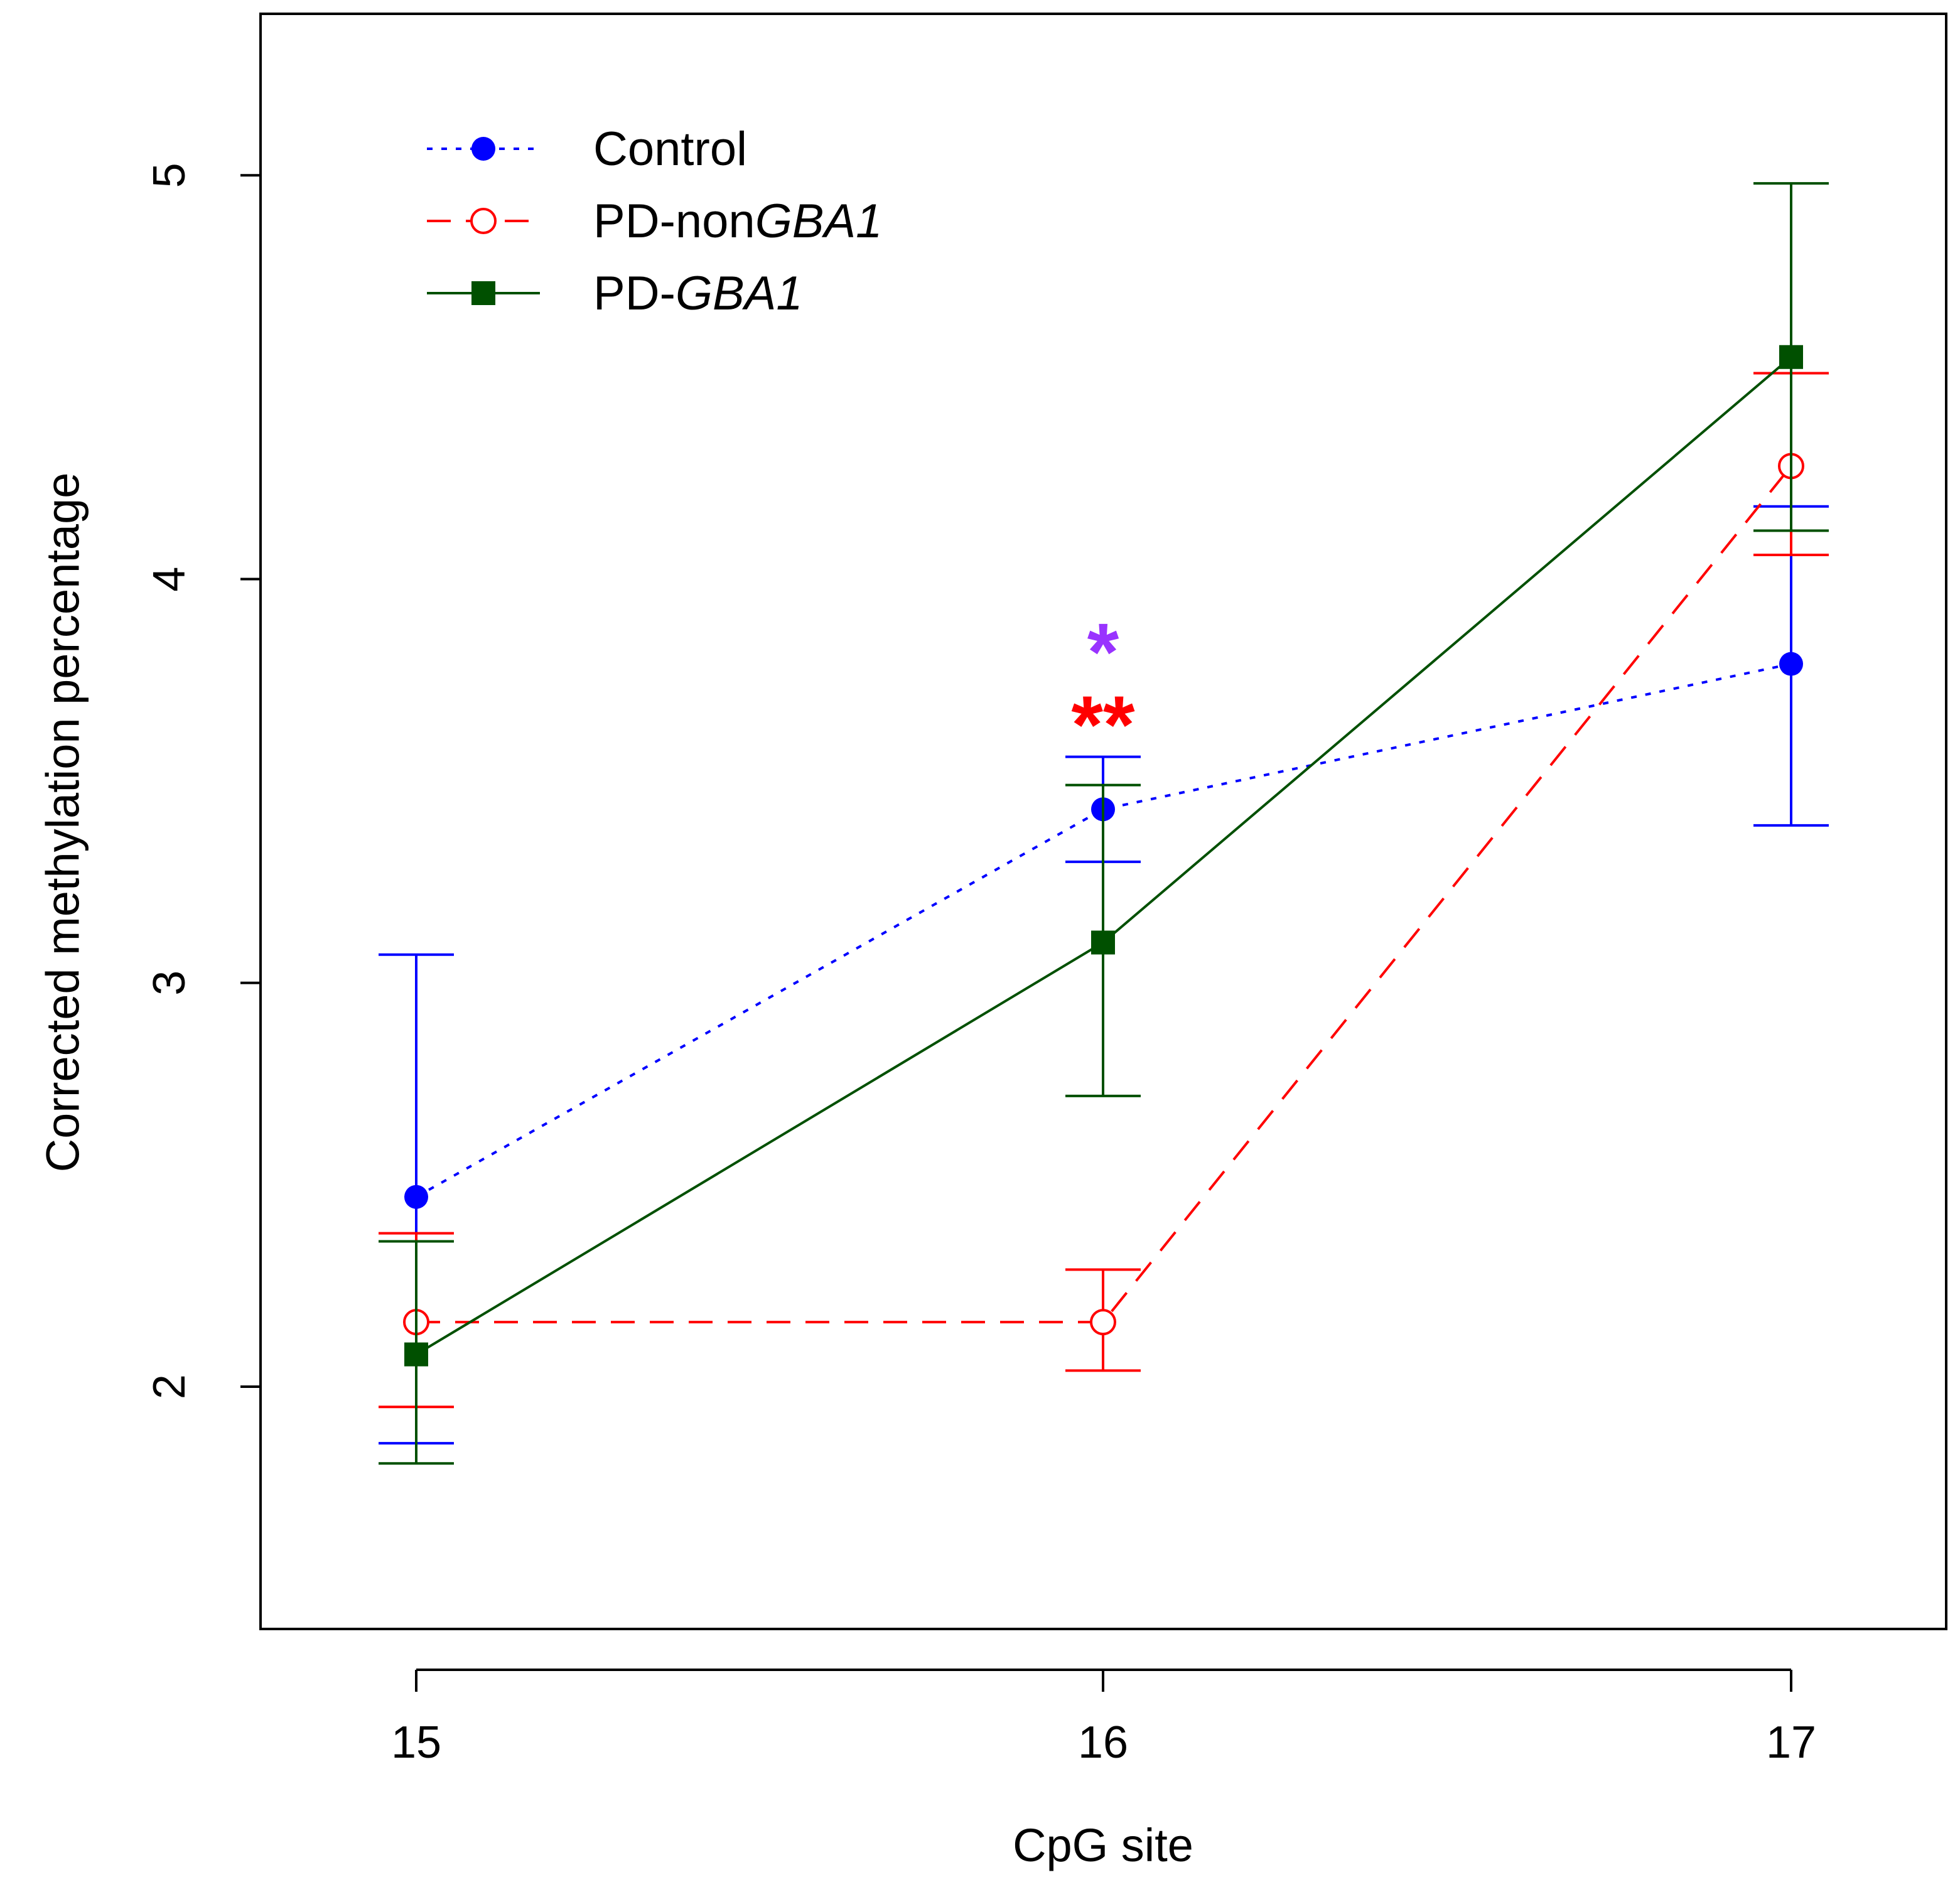  Describe the element at coordinates (483, 293) in the screenshot. I see `legend-marker-pd_gba1` at that location.